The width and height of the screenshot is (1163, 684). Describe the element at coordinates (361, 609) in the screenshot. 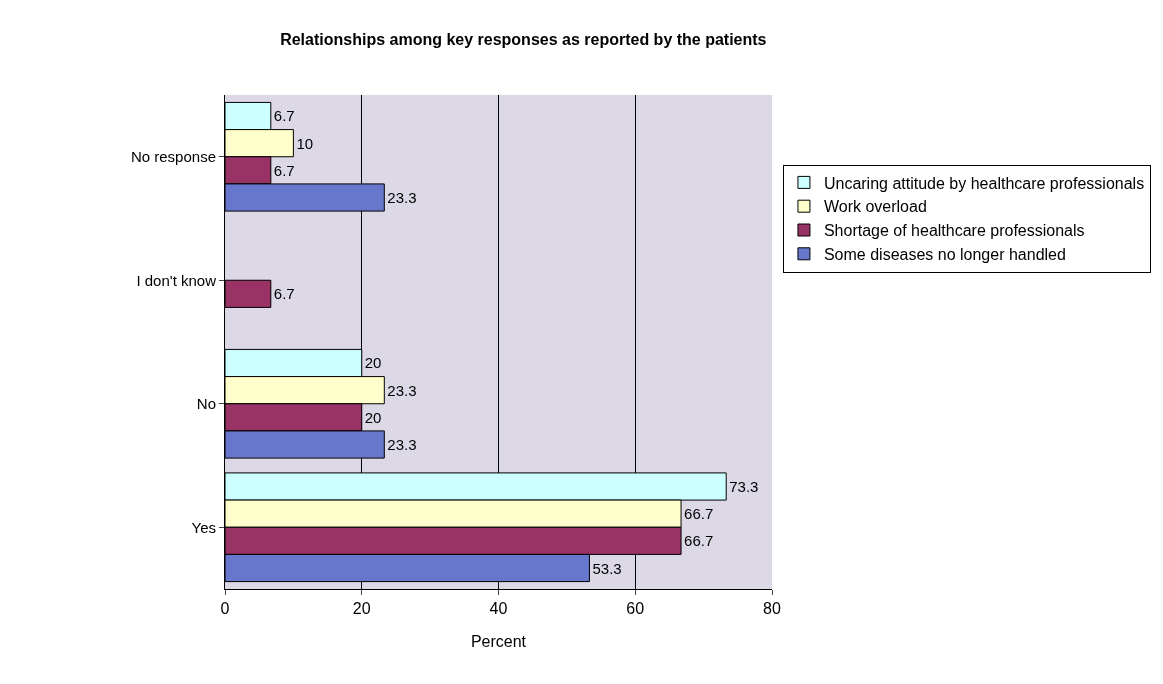

I see `x-tick-label: 20` at that location.